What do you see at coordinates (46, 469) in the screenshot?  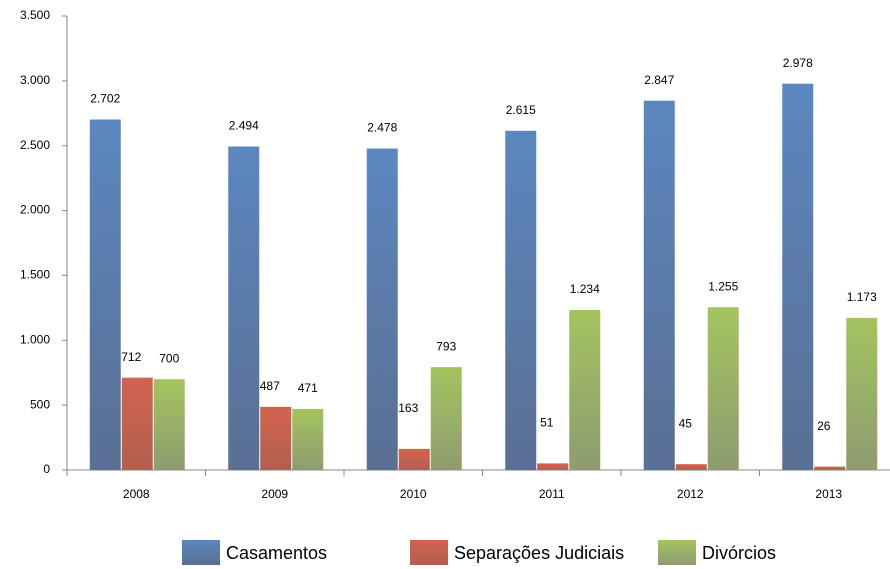 I see `y-tick-label: 0` at bounding box center [46, 469].